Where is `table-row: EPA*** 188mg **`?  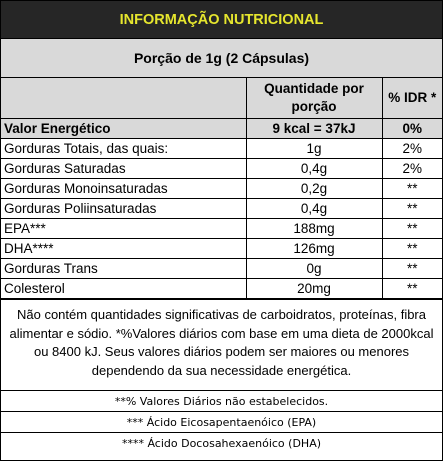 table-row: EPA*** 188mg ** is located at coordinates (221, 228).